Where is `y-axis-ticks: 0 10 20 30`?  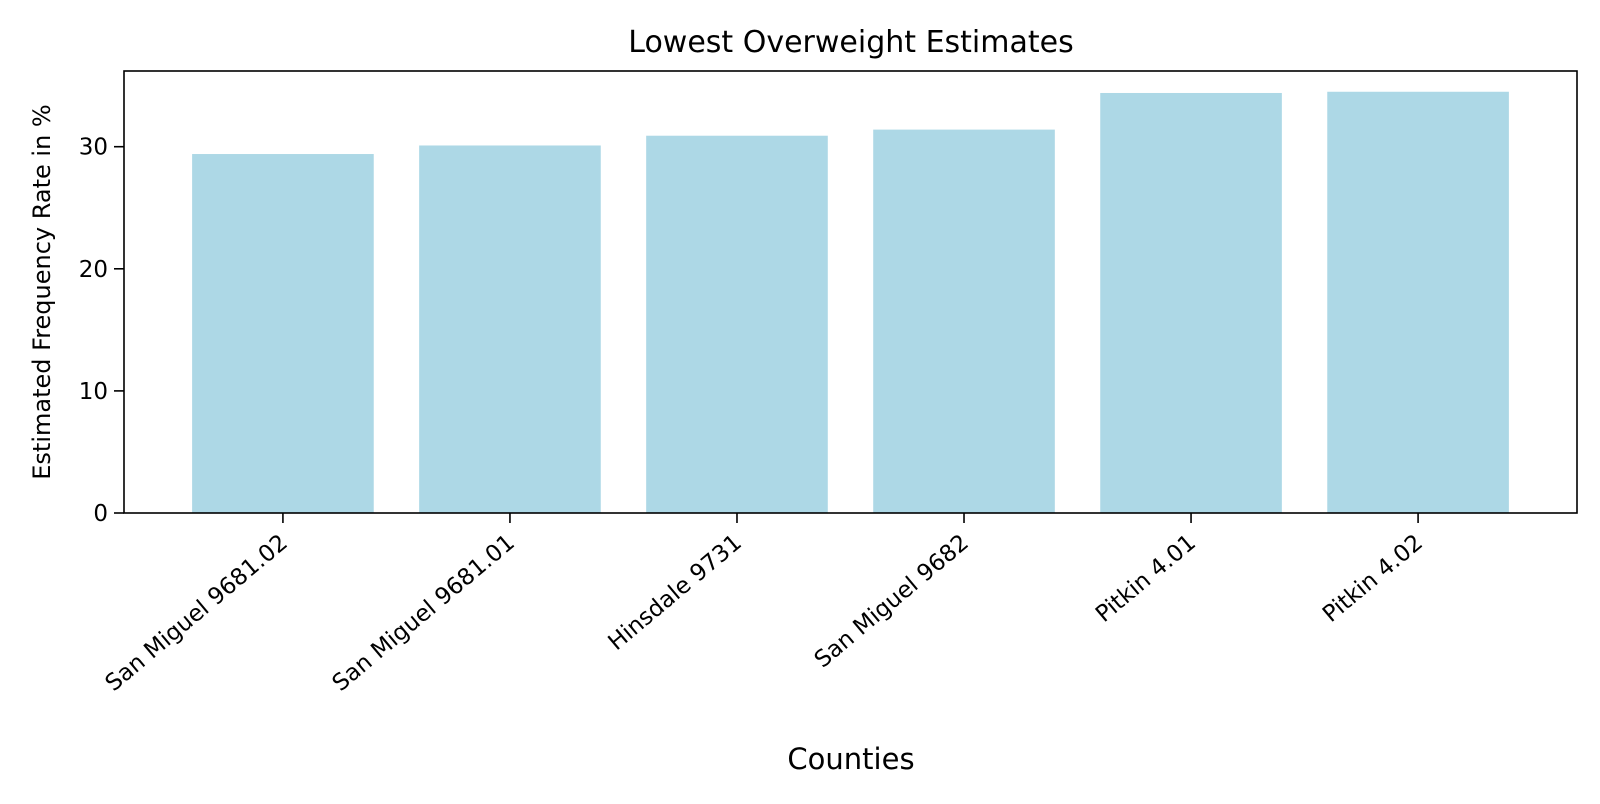
y-axis-ticks: 0 10 20 30 is located at coordinates (101, 331).